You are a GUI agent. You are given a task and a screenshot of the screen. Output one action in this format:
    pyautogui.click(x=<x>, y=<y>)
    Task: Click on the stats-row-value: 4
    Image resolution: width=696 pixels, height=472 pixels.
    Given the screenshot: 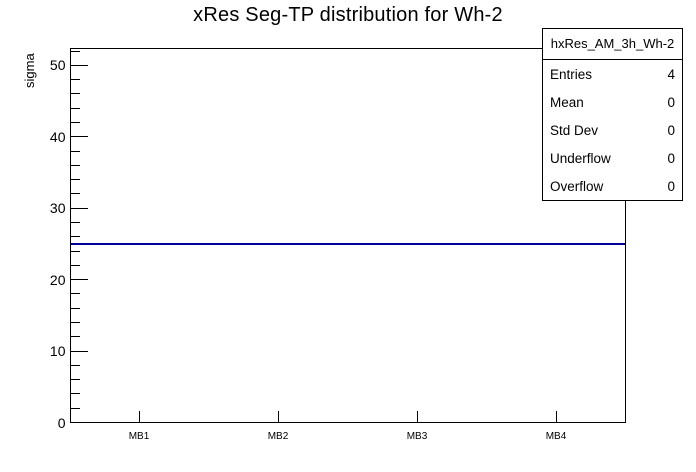 What is the action you would take?
    pyautogui.click(x=671, y=74)
    